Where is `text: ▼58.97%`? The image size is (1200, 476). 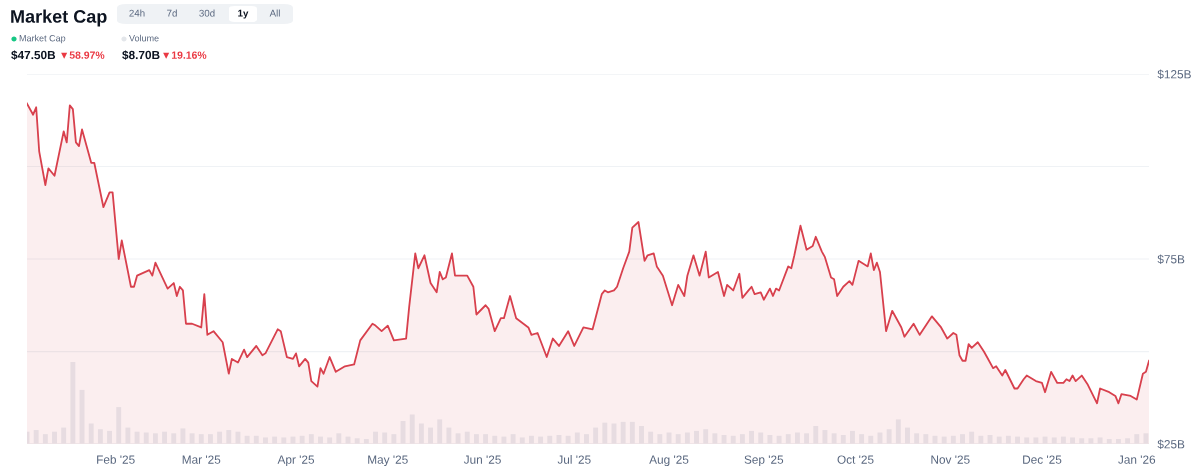 text: ▼58.97% is located at coordinates (83, 55).